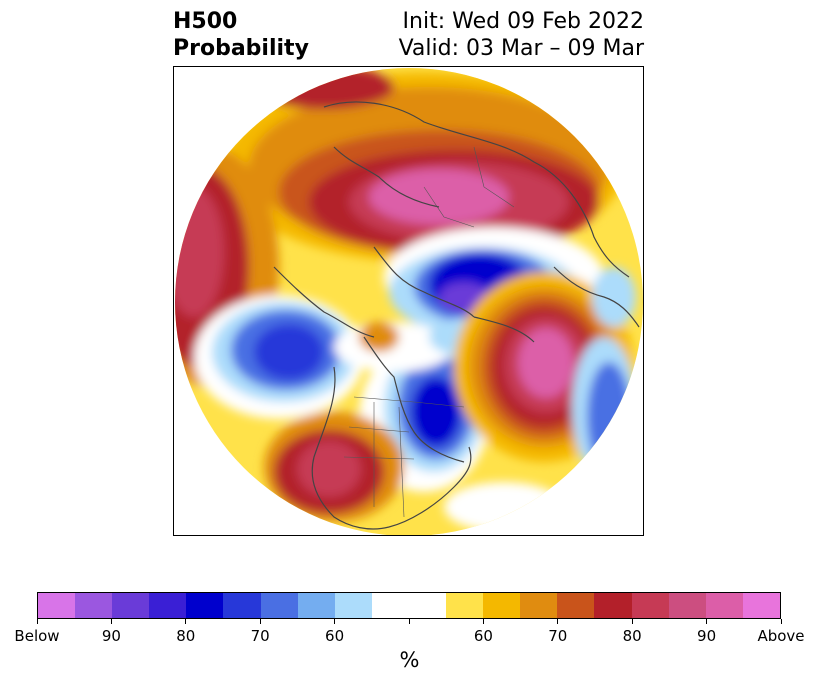 The height and width of the screenshot is (686, 819). I want to click on colorbar-tick-label: Above, so click(781, 636).